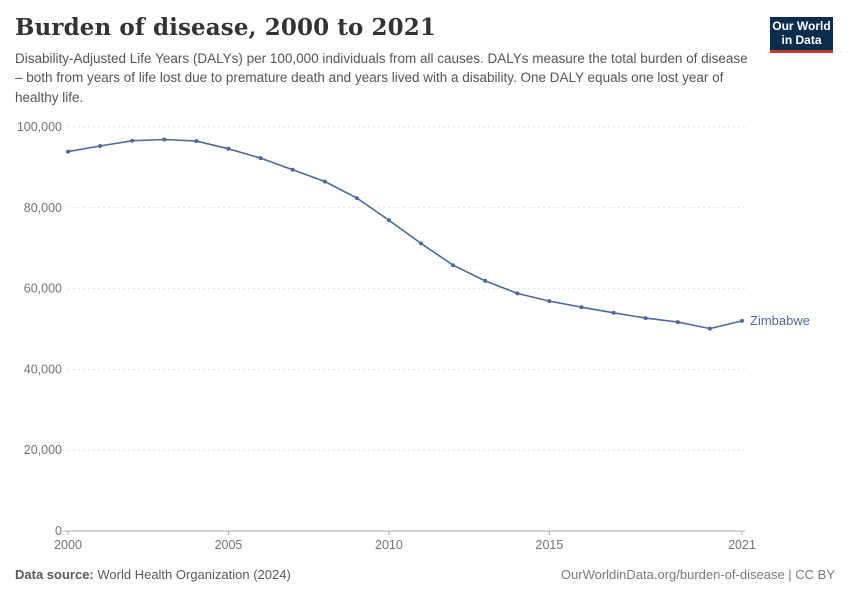  Describe the element at coordinates (43, 369) in the screenshot. I see `y-tick-label: 40,000` at that location.